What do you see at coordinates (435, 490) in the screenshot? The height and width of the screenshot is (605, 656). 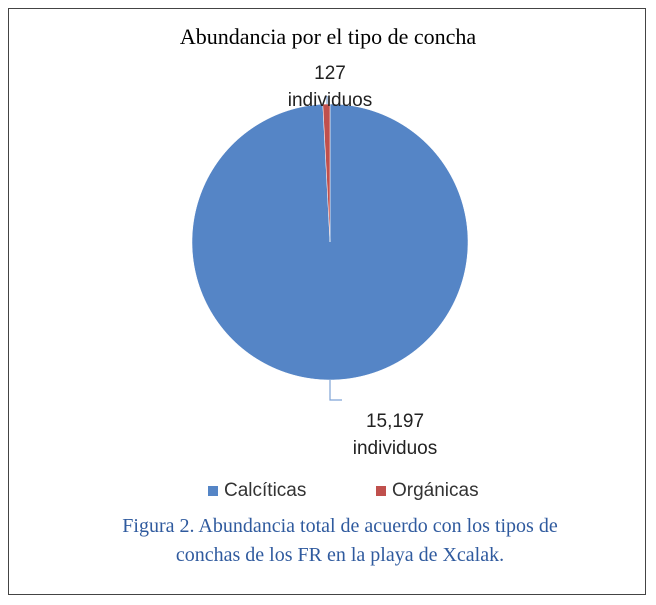 I see `legend-label: Orgánicas` at bounding box center [435, 490].